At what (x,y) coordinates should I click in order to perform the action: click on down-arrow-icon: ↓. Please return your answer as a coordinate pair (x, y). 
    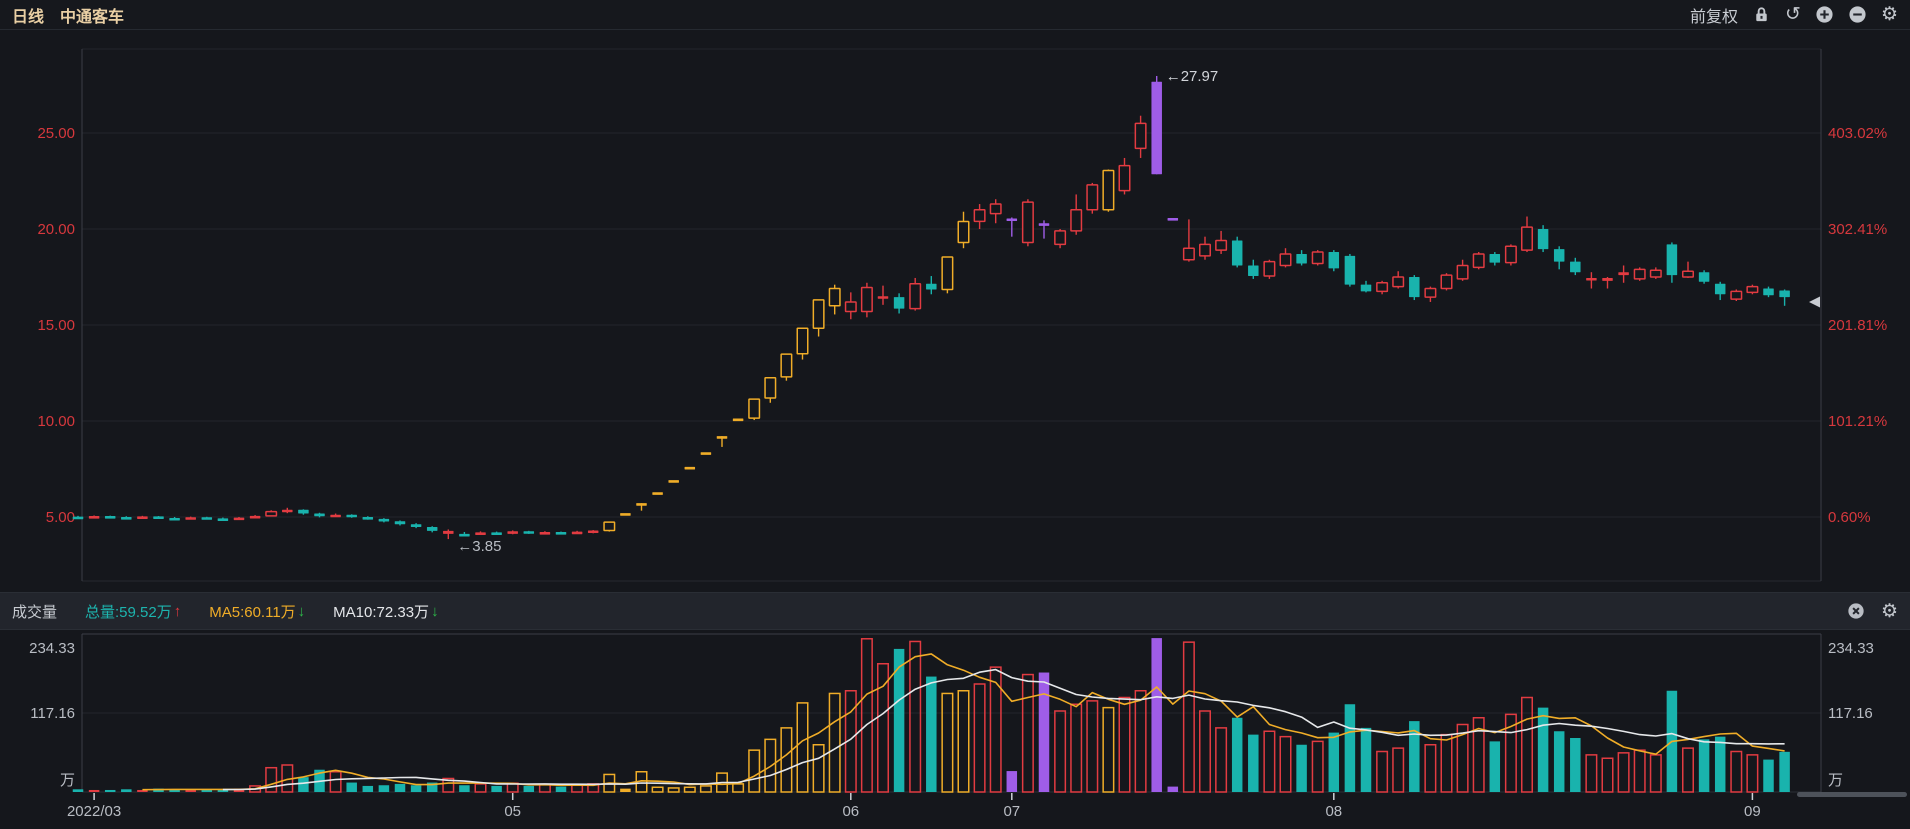
    Looking at the image, I should click on (301, 611).